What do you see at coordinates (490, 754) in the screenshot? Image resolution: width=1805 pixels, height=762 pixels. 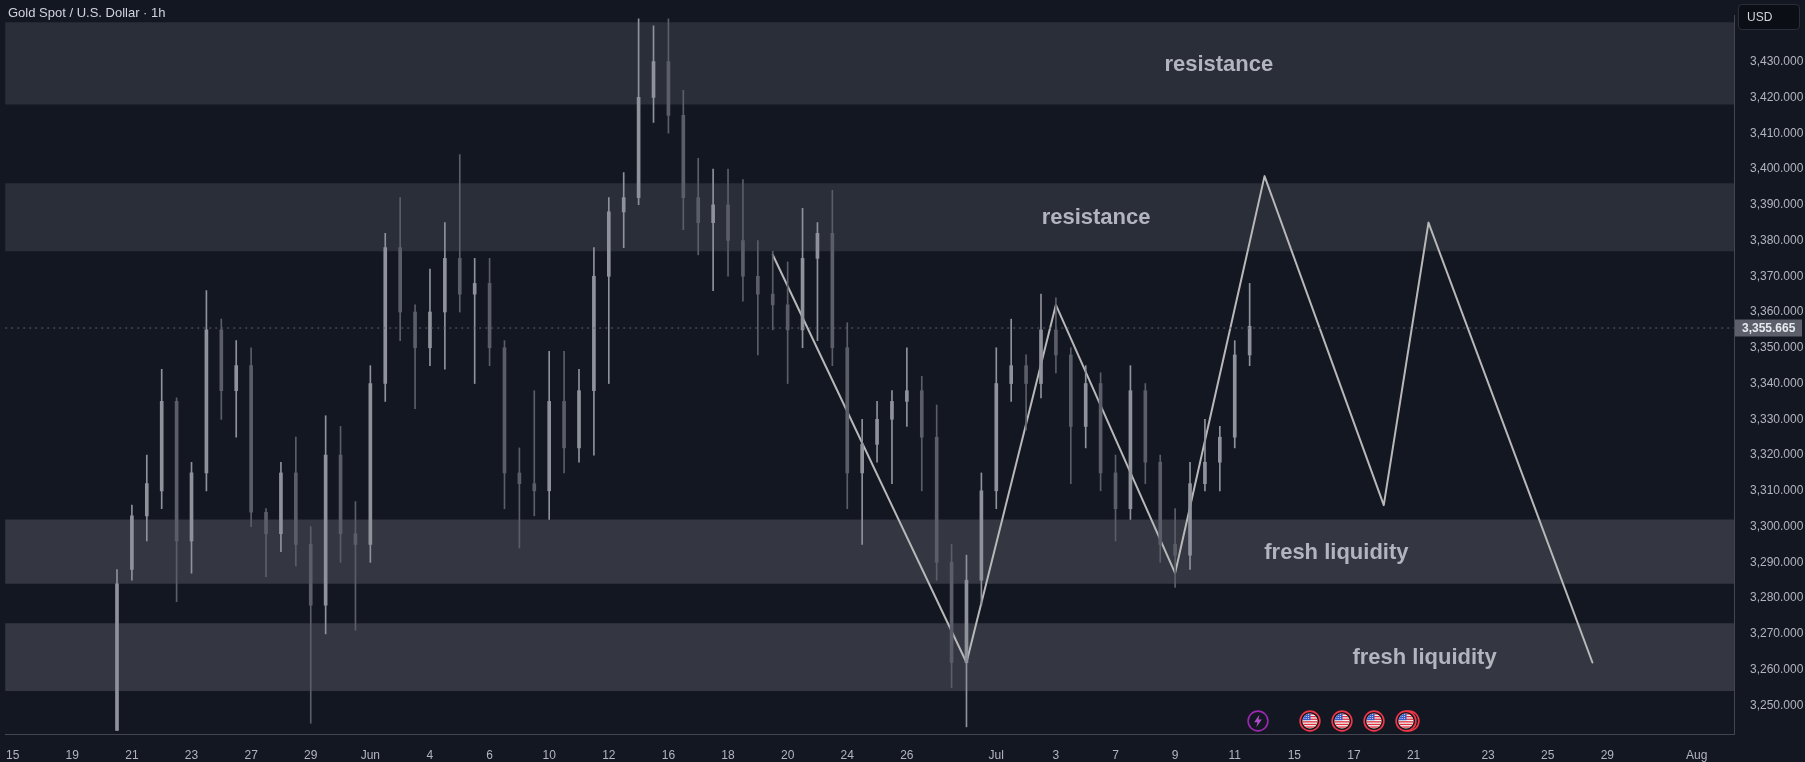 I see `x-tick-label: 6` at bounding box center [490, 754].